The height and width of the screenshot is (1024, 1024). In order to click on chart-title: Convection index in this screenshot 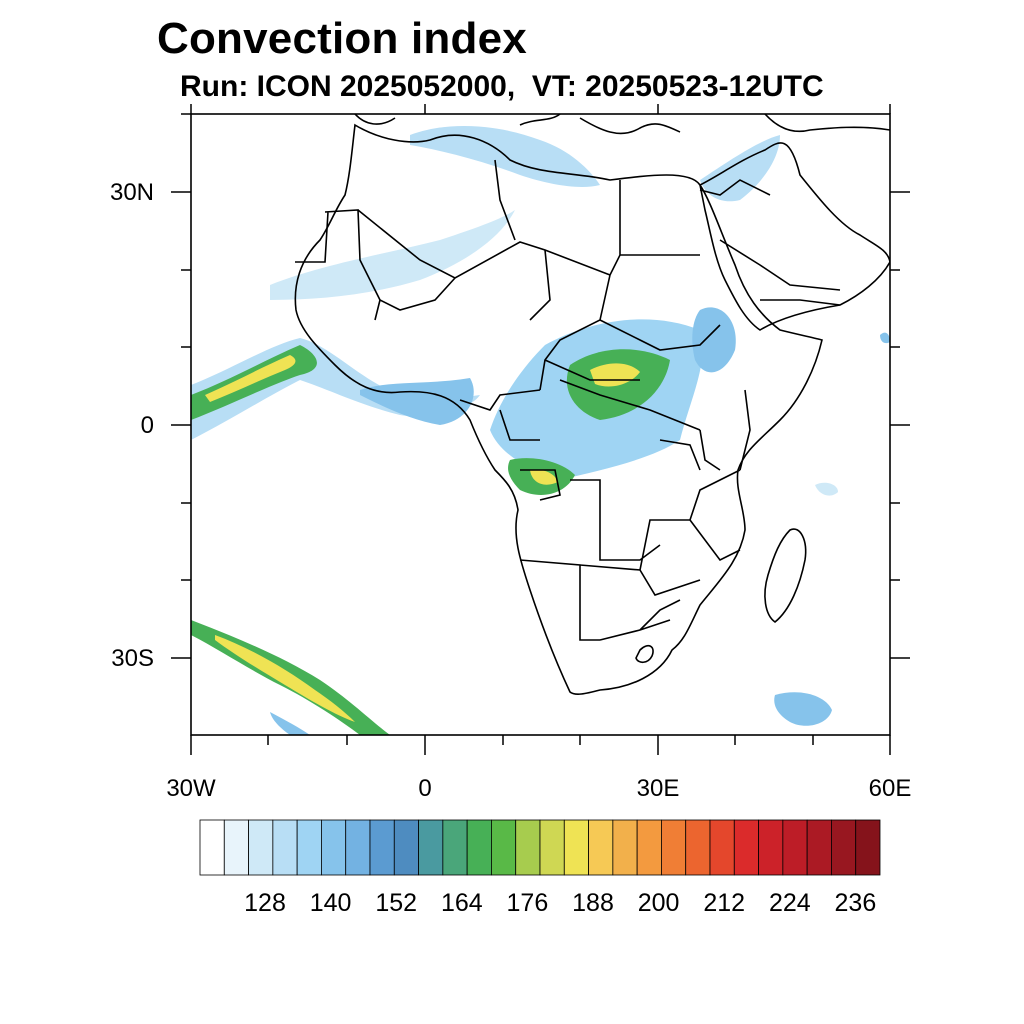, I will do `click(342, 38)`.